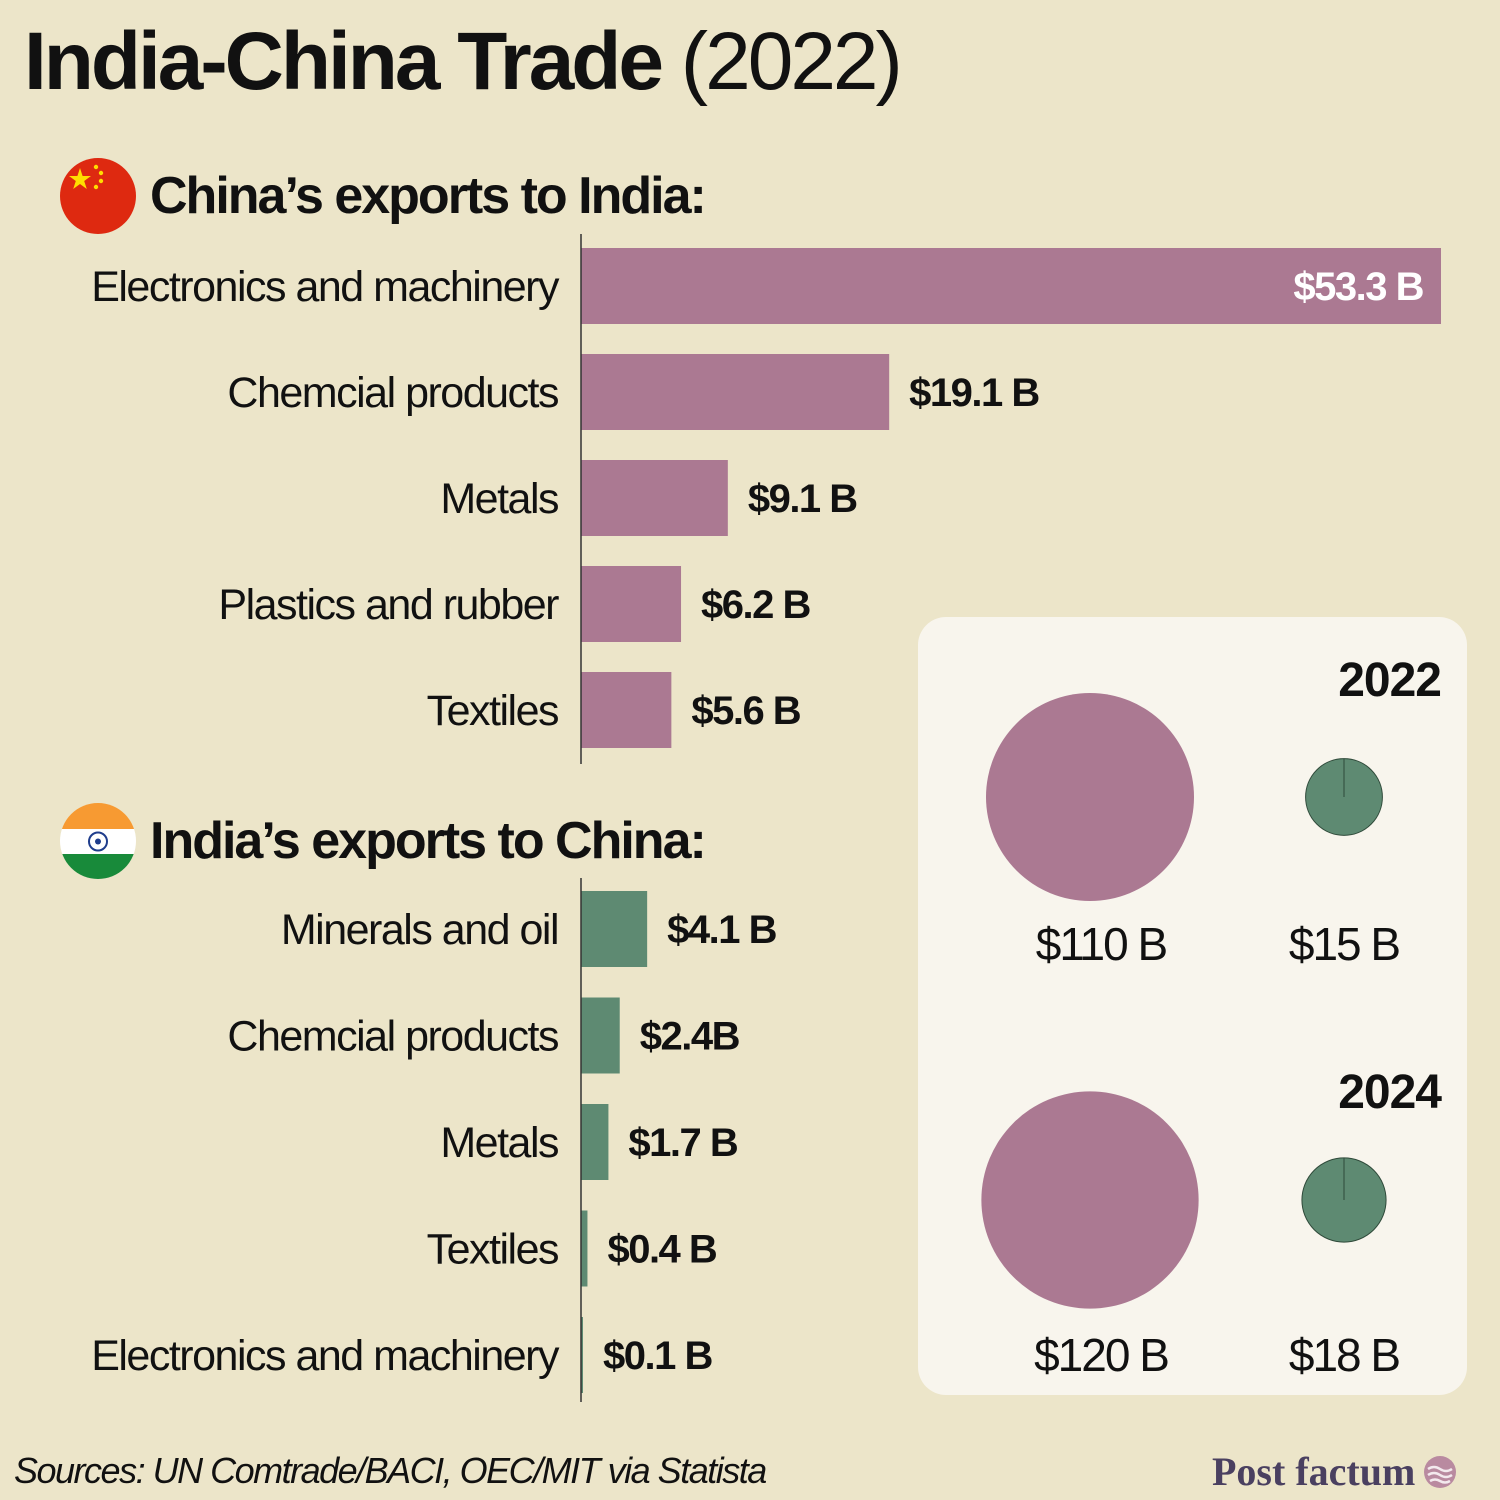 The image size is (1500, 1500). Describe the element at coordinates (690, 1037) in the screenshot. I see `india-value-label-1: $2.4B` at that location.